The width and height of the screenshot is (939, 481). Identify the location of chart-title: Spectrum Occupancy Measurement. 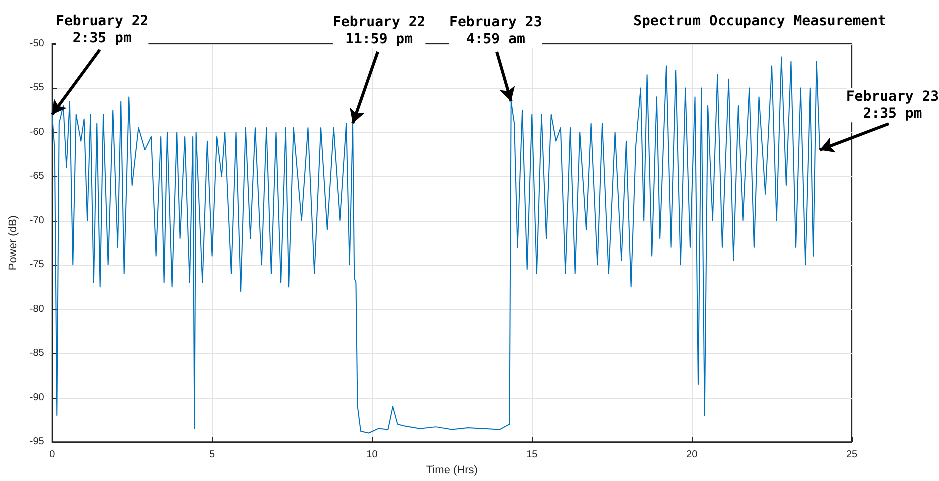
(760, 22).